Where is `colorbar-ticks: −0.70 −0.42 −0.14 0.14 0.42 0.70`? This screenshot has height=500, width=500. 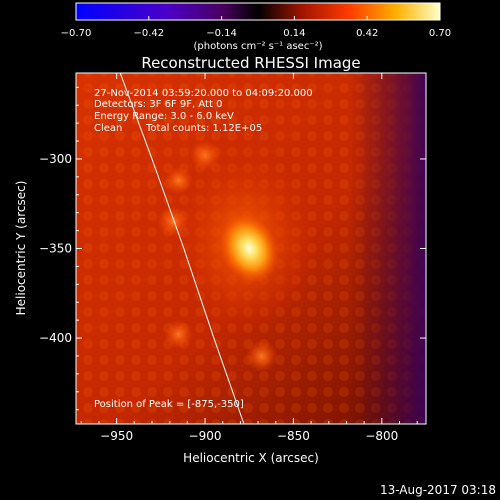 colorbar-ticks: −0.70 −0.42 −0.14 0.14 0.42 0.70 is located at coordinates (256, 27).